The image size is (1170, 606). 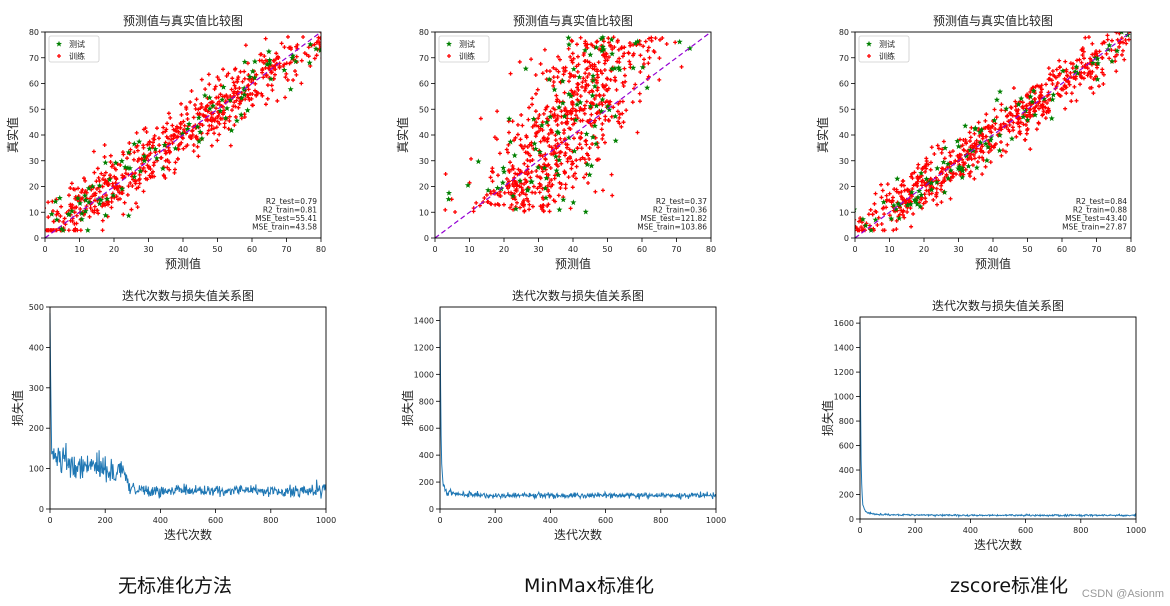 I want to click on y-axis-label: 真实值, so click(x=402, y=135).